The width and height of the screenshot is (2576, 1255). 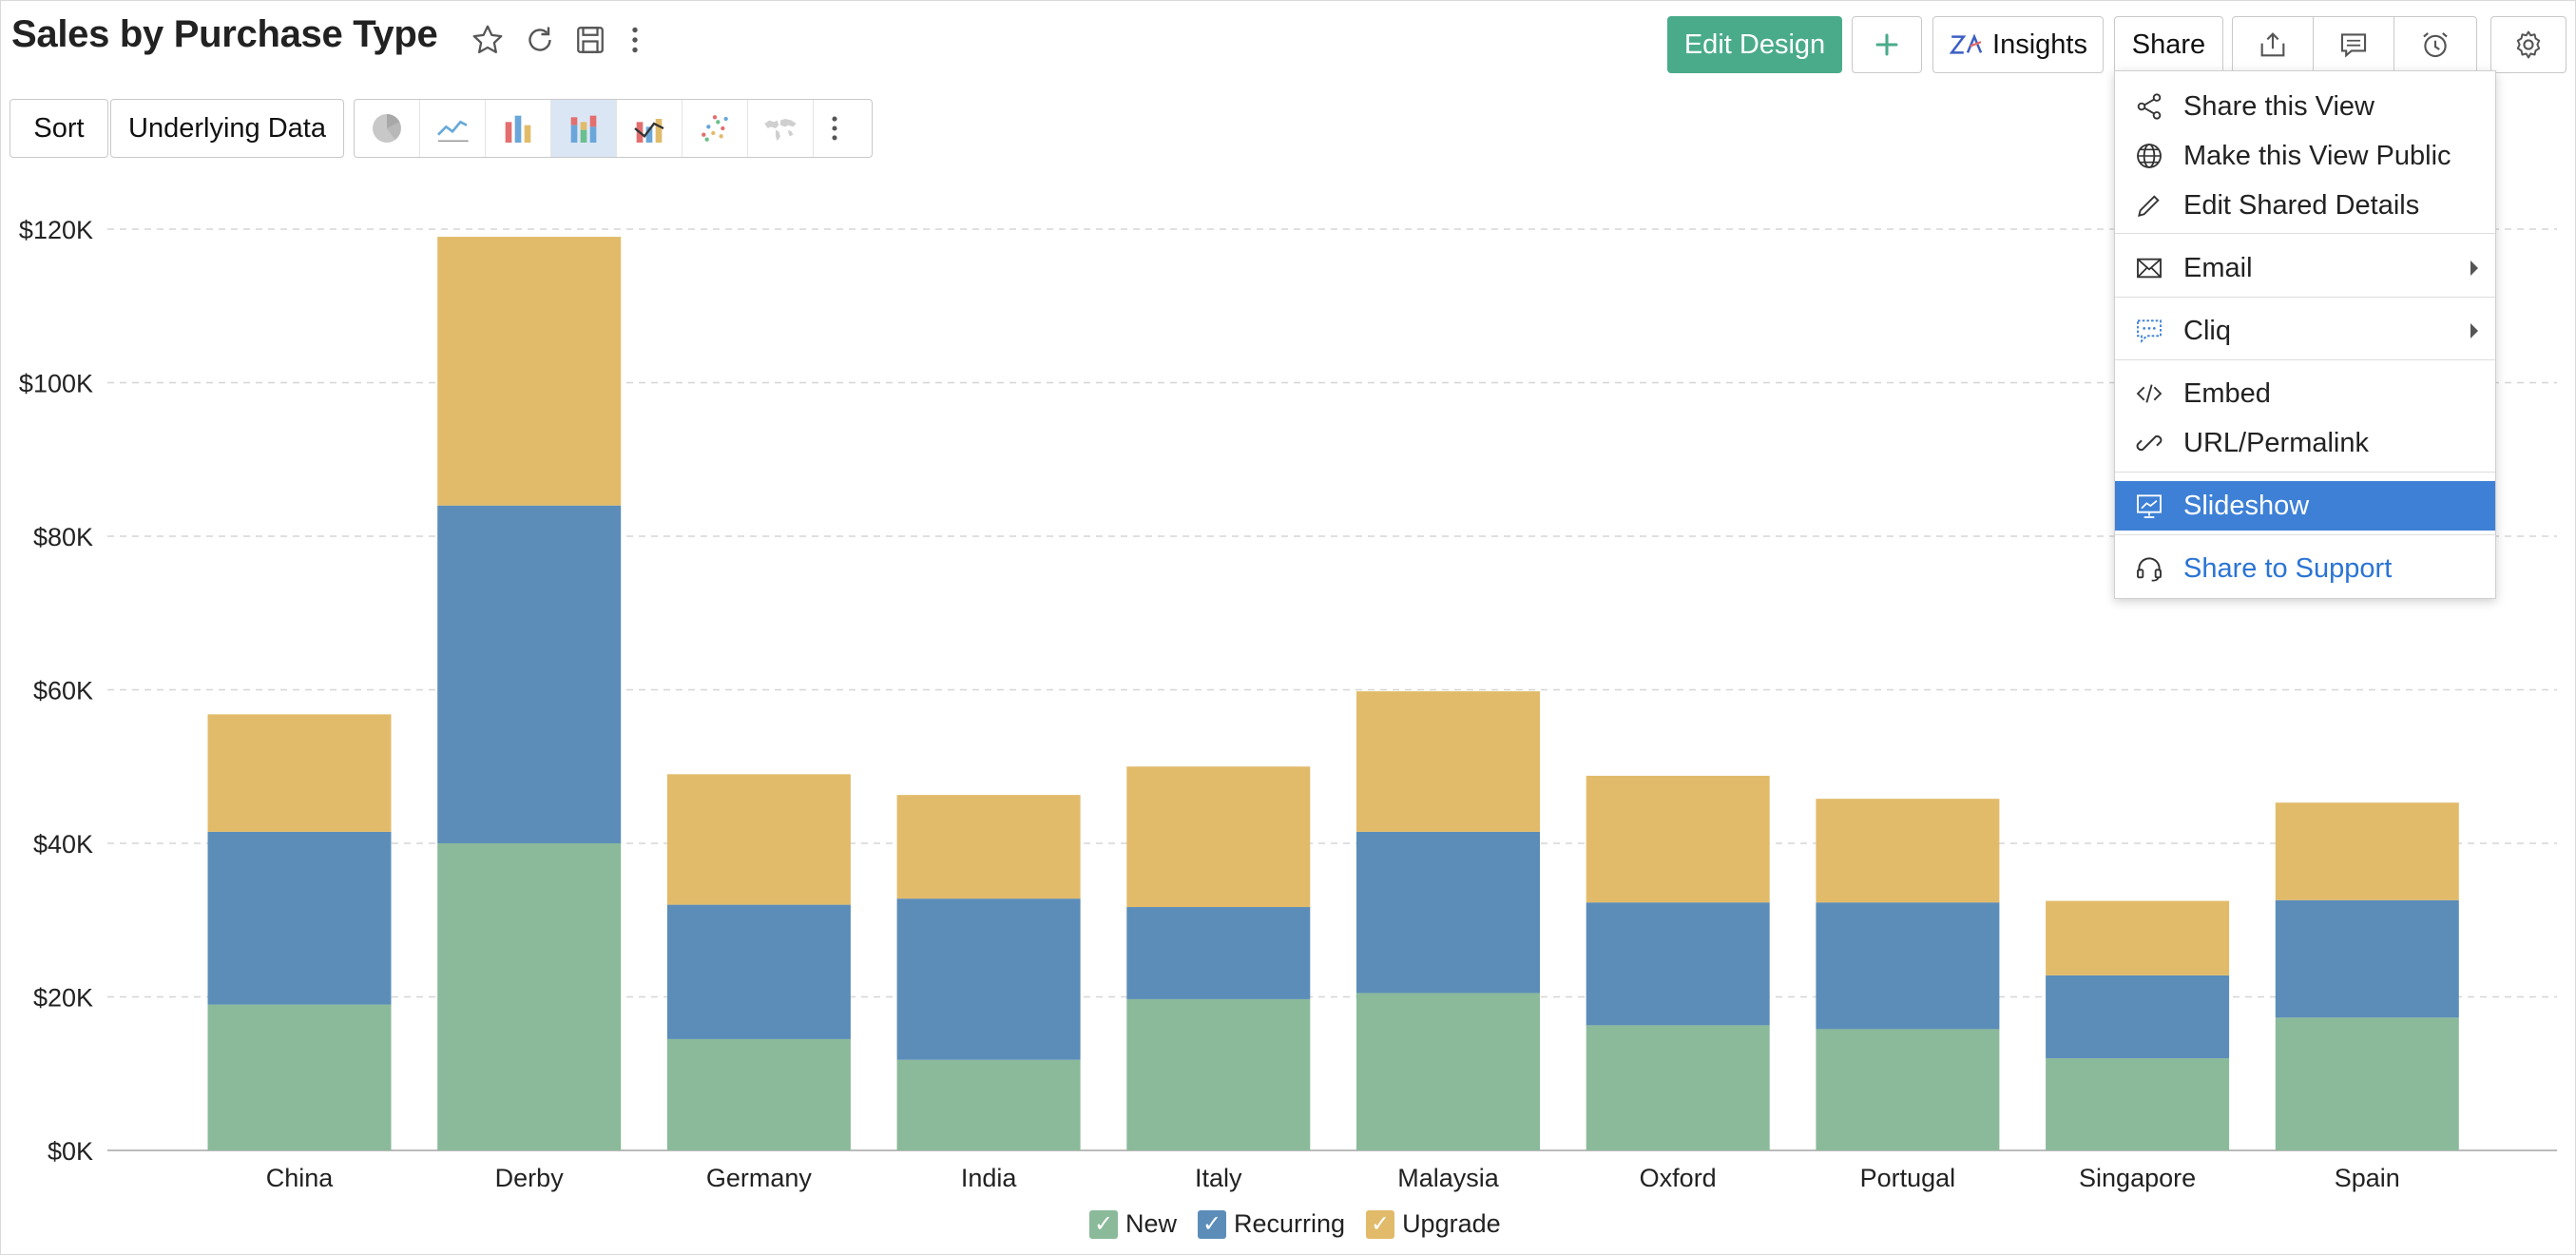 I want to click on x-tick-label: India, so click(x=989, y=1178).